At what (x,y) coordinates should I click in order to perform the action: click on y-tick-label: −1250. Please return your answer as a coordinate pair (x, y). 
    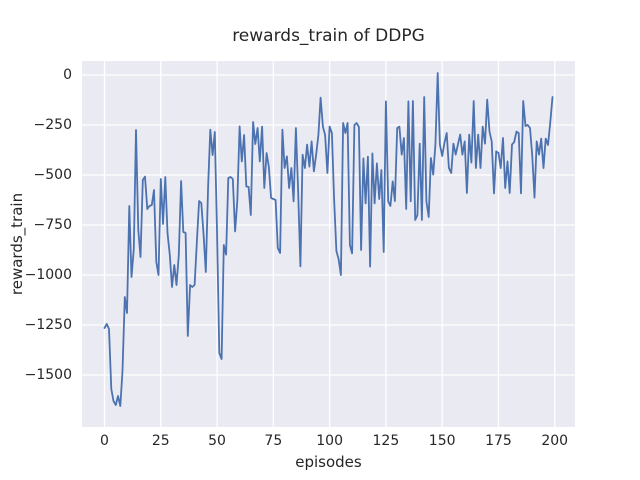
    Looking at the image, I should click on (48, 325).